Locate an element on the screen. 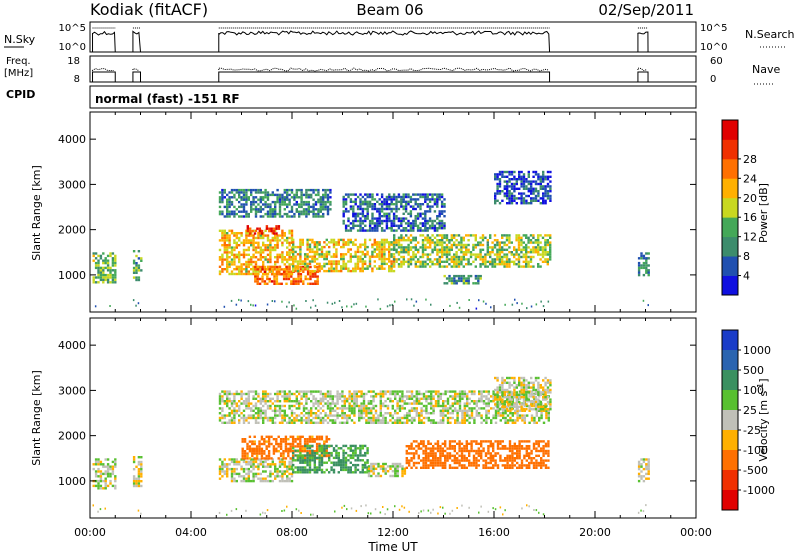 This screenshot has height=554, width=800. ytick-label: 3000 is located at coordinates (72, 184).